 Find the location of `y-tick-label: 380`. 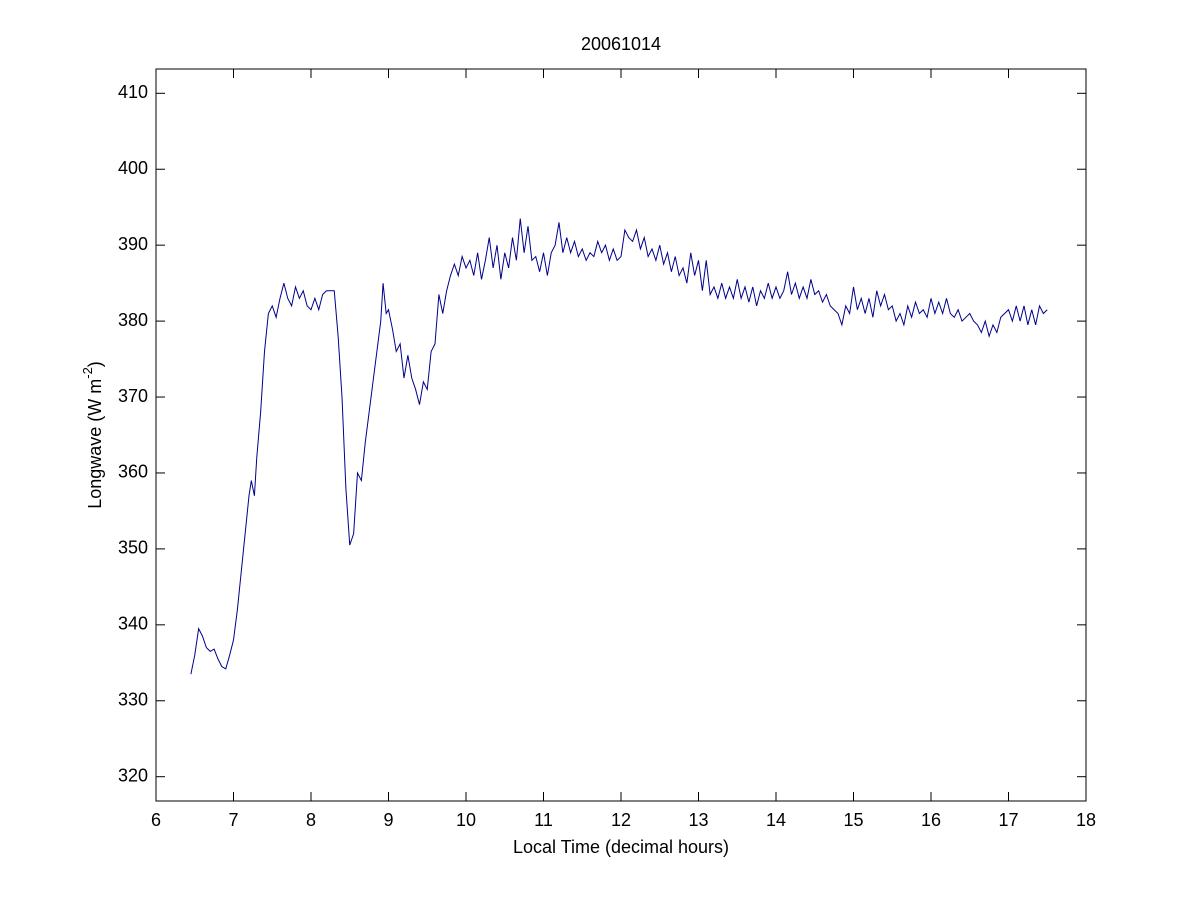

y-tick-label: 380 is located at coordinates (133, 320).